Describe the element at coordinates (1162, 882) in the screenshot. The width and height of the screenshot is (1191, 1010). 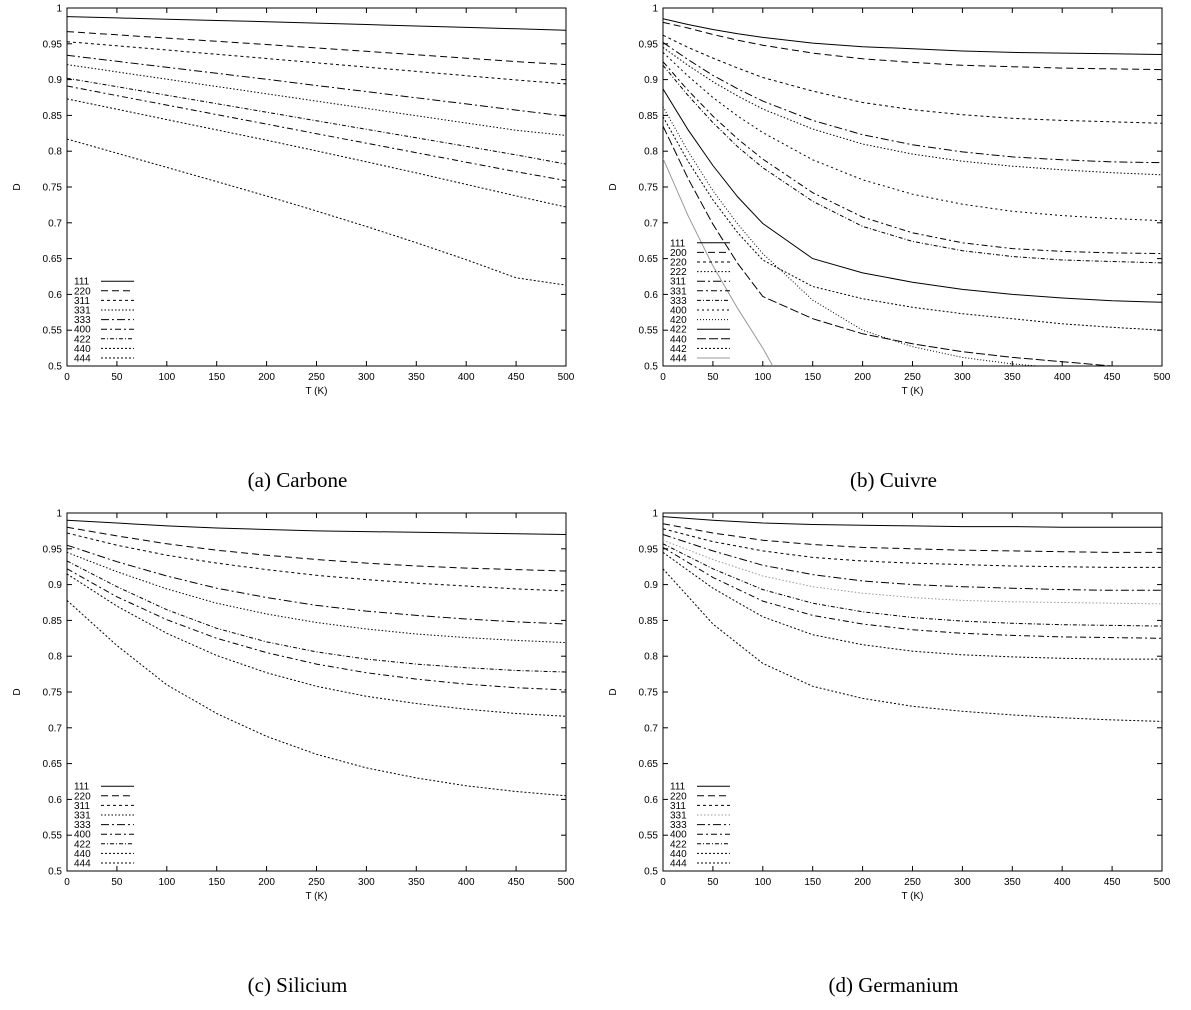
I see `x-tick-label: 500` at that location.